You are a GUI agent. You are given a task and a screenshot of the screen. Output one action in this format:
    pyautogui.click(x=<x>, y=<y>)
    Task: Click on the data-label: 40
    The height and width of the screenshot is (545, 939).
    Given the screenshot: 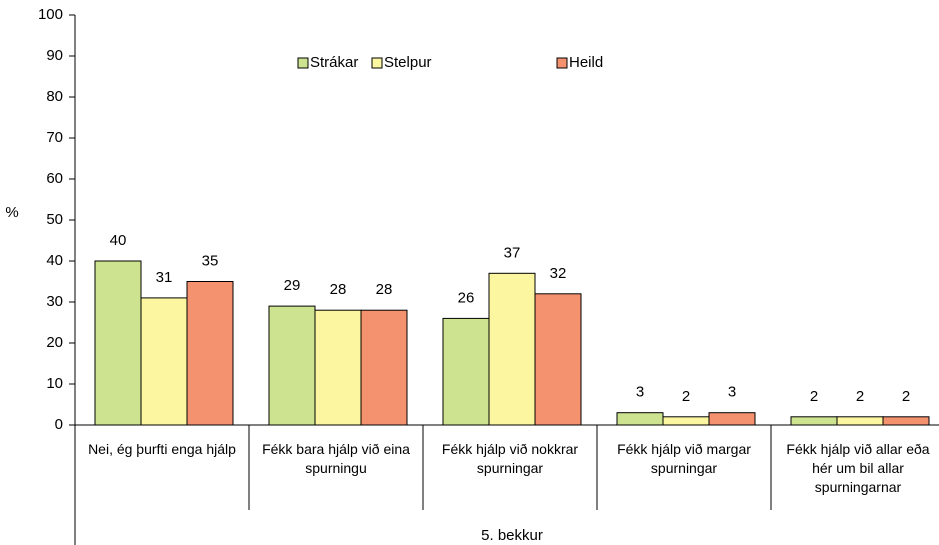 What is the action you would take?
    pyautogui.click(x=118, y=240)
    